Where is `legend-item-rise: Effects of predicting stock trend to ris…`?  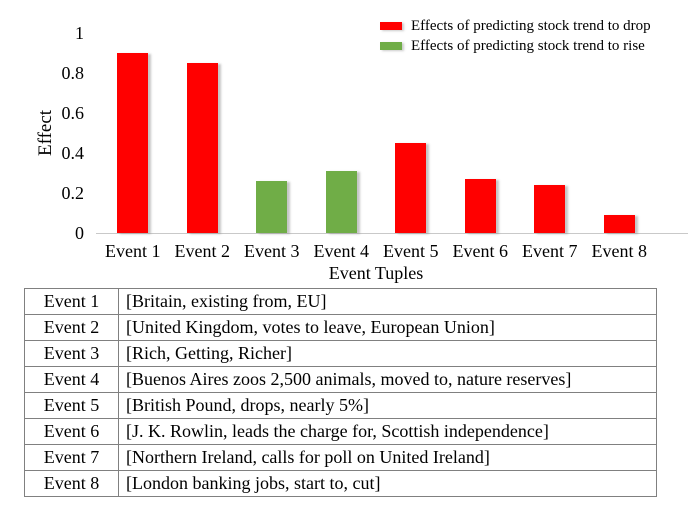
legend-item-rise: Effects of predicting stock trend to ris… is located at coordinates (515, 46).